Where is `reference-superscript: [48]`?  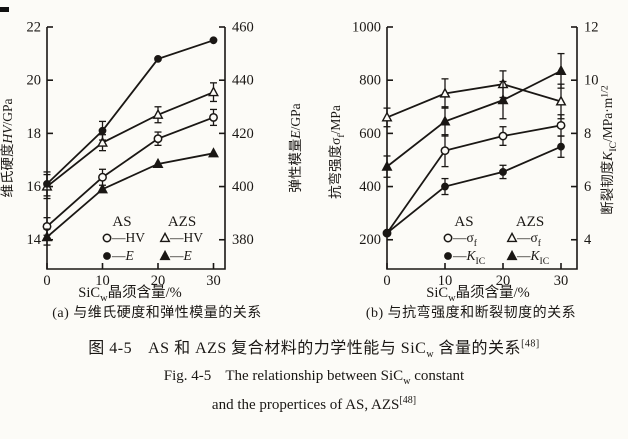 reference-superscript: [48] is located at coordinates (530, 344).